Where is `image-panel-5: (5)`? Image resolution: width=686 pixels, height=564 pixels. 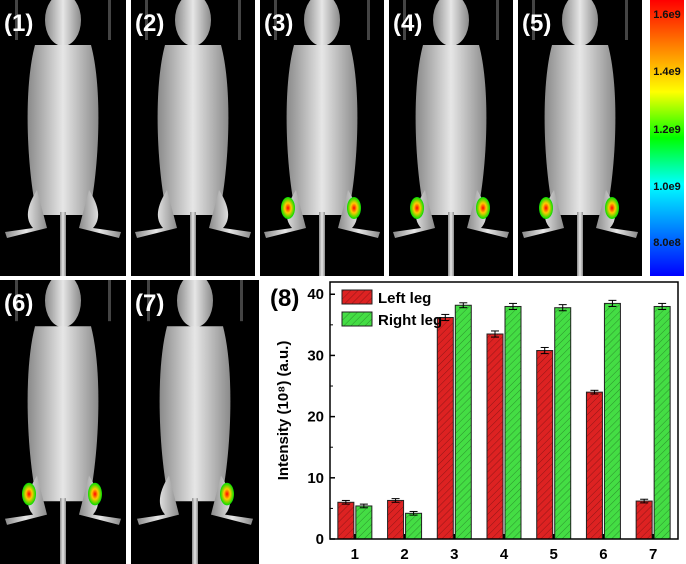
image-panel-5: (5) is located at coordinates (580, 138).